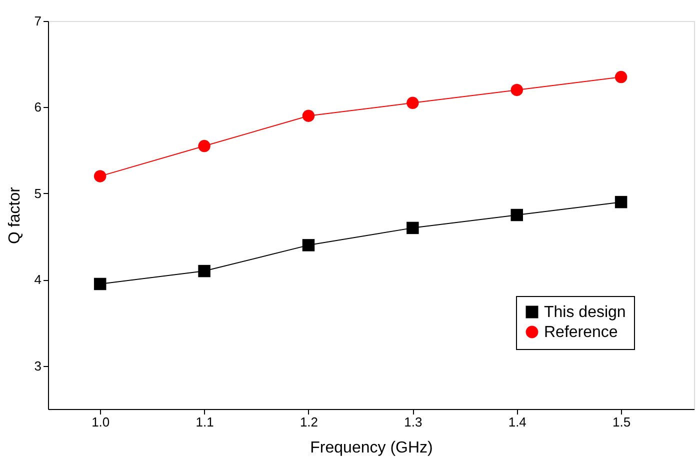 This screenshot has width=696, height=460. I want to click on y-tick-label: 6, so click(38, 107).